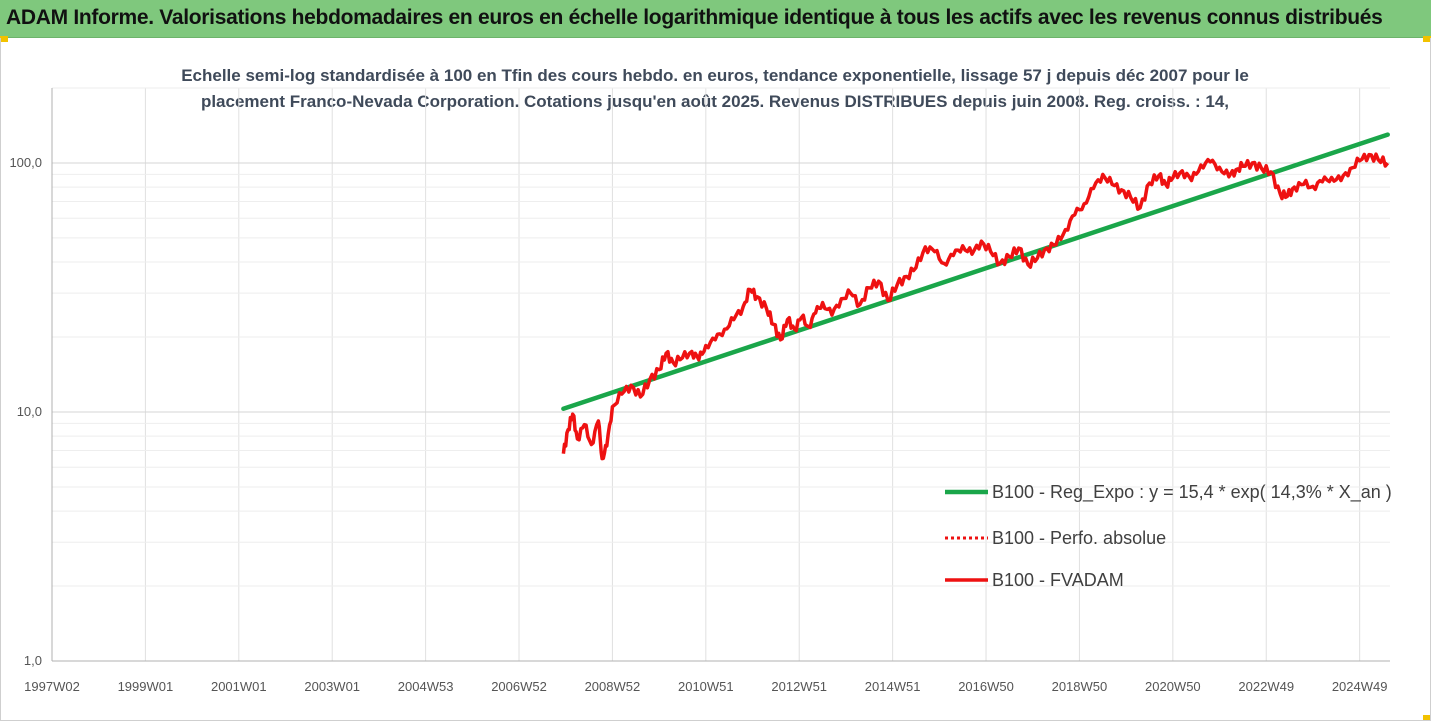 The image size is (1431, 721). Describe the element at coordinates (25, 162) in the screenshot. I see `y-tick-label-2: 100,0` at that location.